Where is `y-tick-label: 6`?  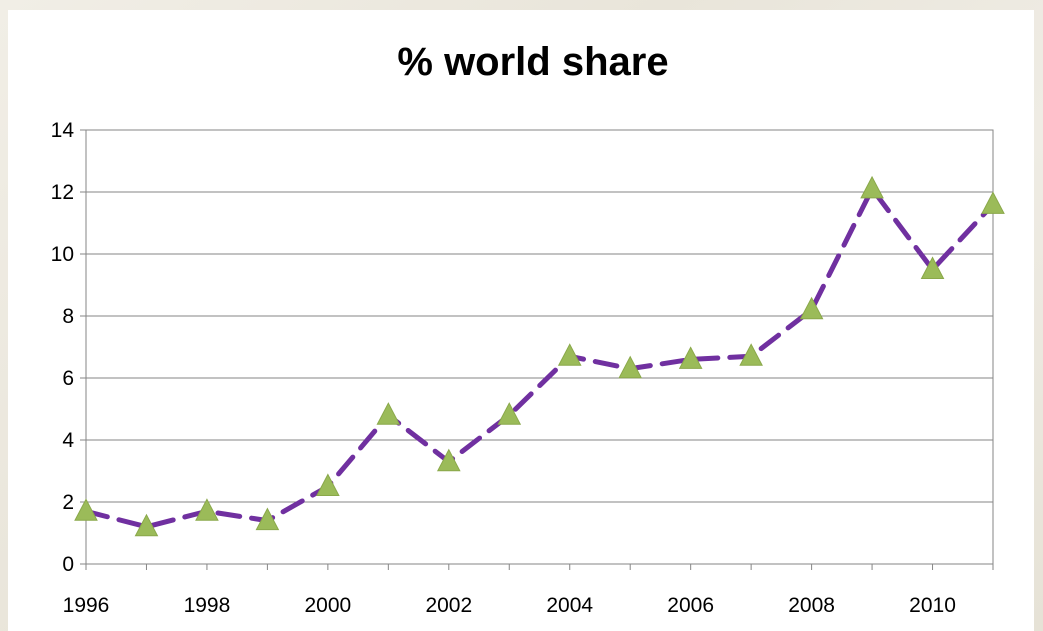
y-tick-label: 6 is located at coordinates (68, 378).